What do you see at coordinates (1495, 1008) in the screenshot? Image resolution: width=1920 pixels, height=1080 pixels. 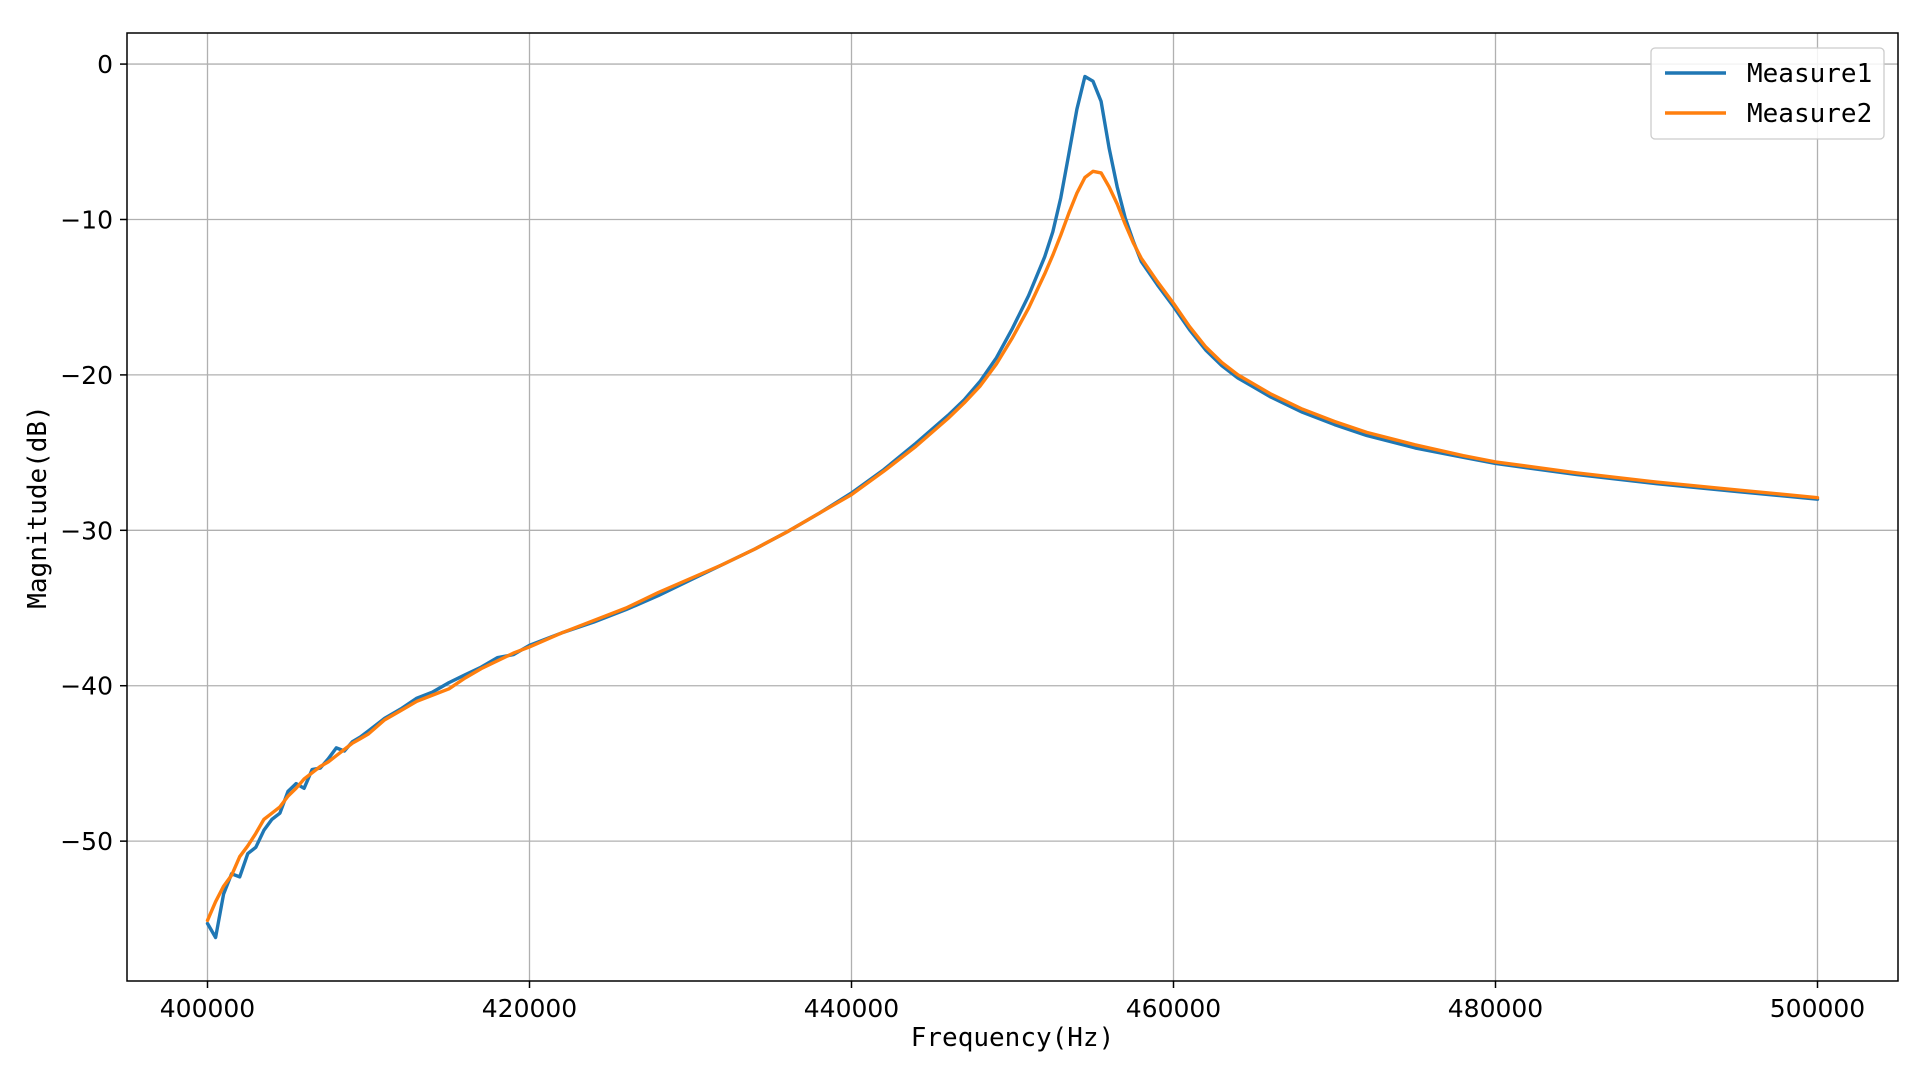 I see `x-tick-label: 480000` at bounding box center [1495, 1008].